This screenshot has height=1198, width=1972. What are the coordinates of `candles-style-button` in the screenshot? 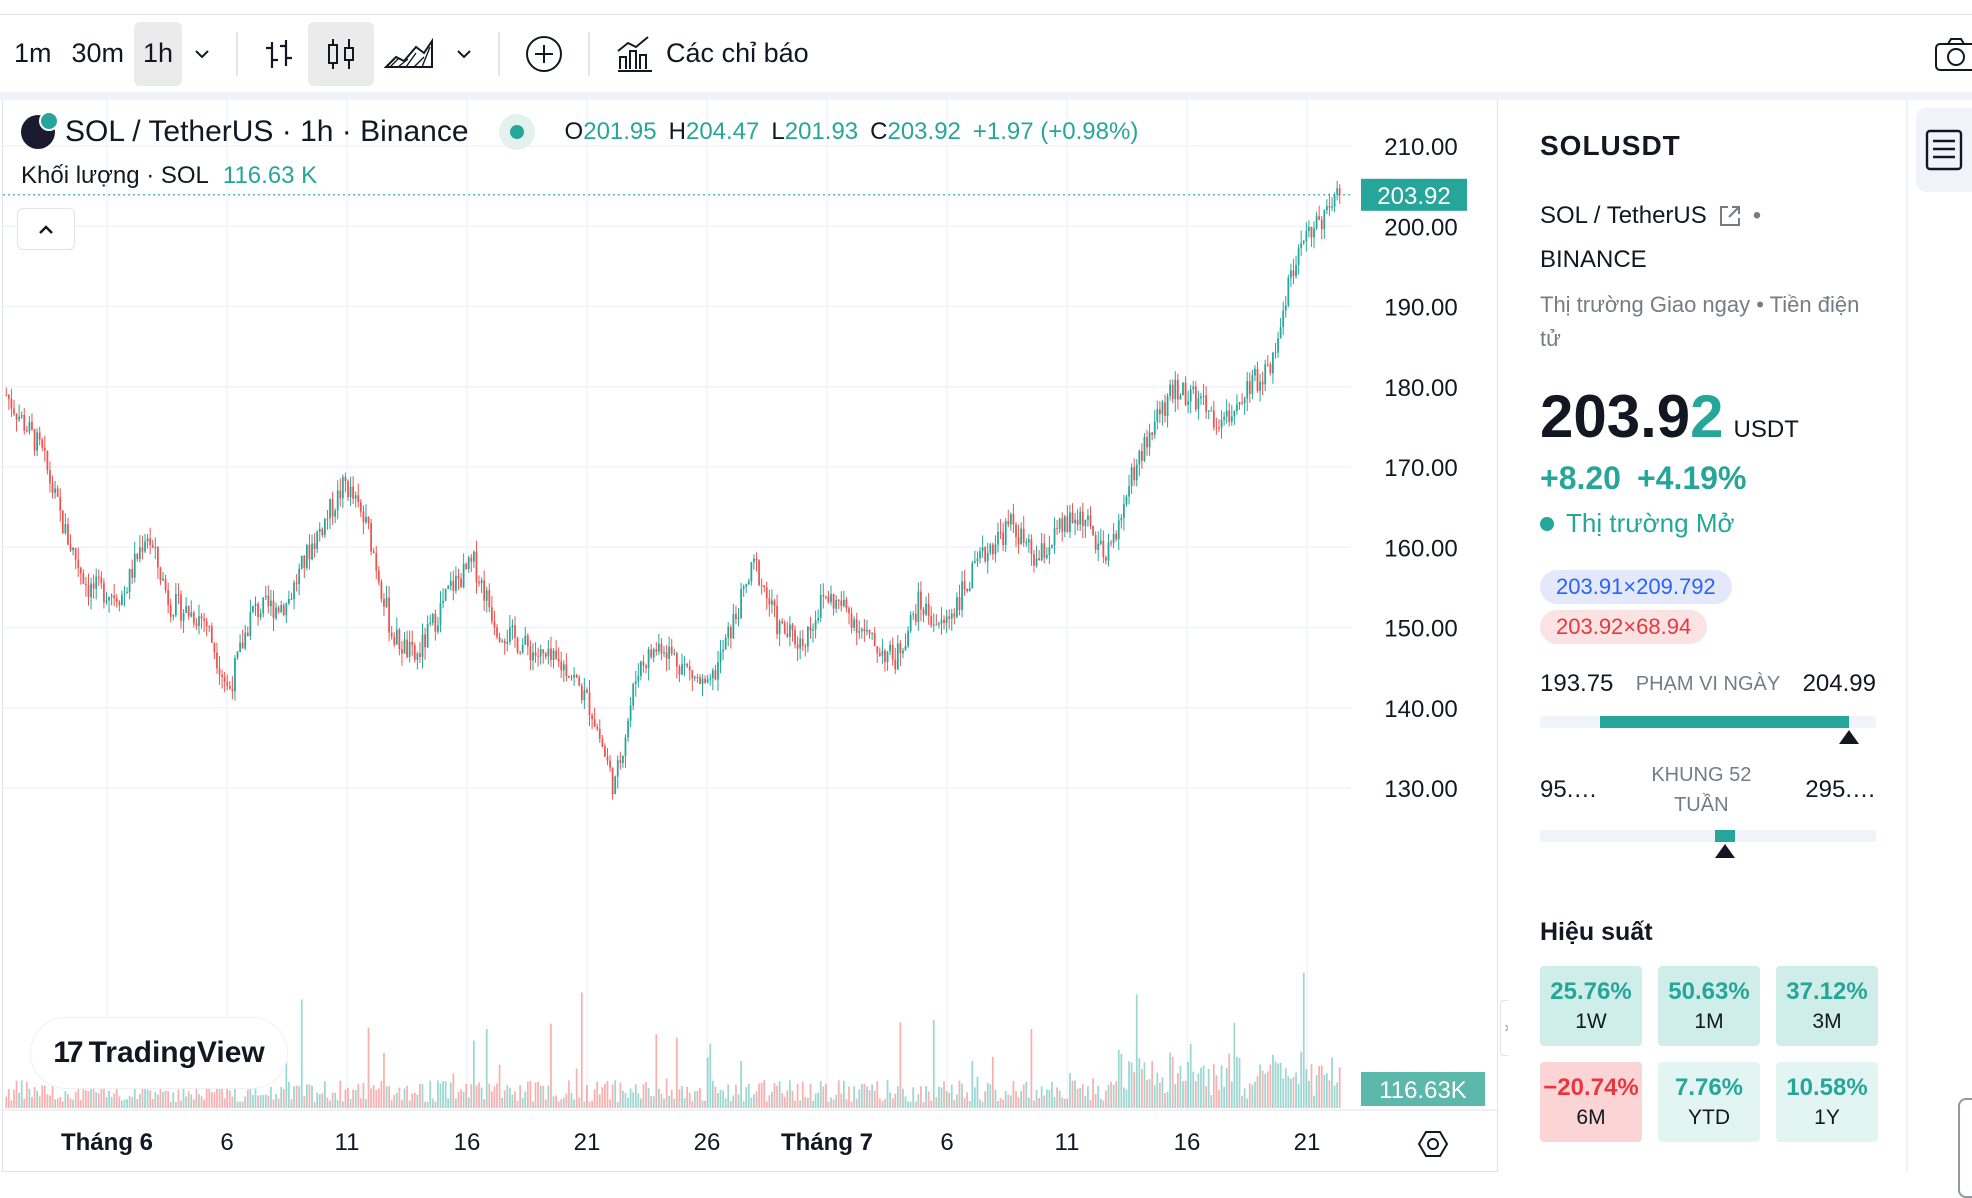 It's located at (341, 53).